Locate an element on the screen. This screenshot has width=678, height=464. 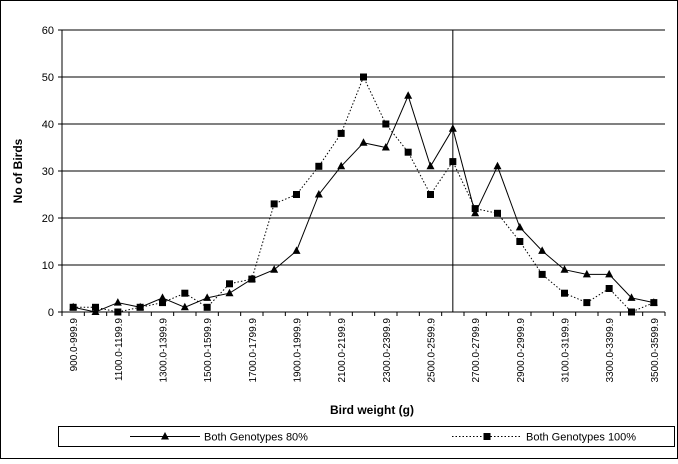
y-axis-label: No of Birds is located at coordinates (18, 170).